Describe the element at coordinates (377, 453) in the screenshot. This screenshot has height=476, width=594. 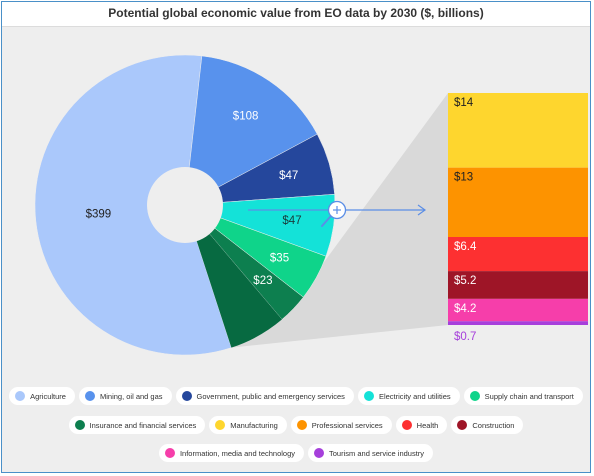
I see `legend-label: Tourism and service industry` at that location.